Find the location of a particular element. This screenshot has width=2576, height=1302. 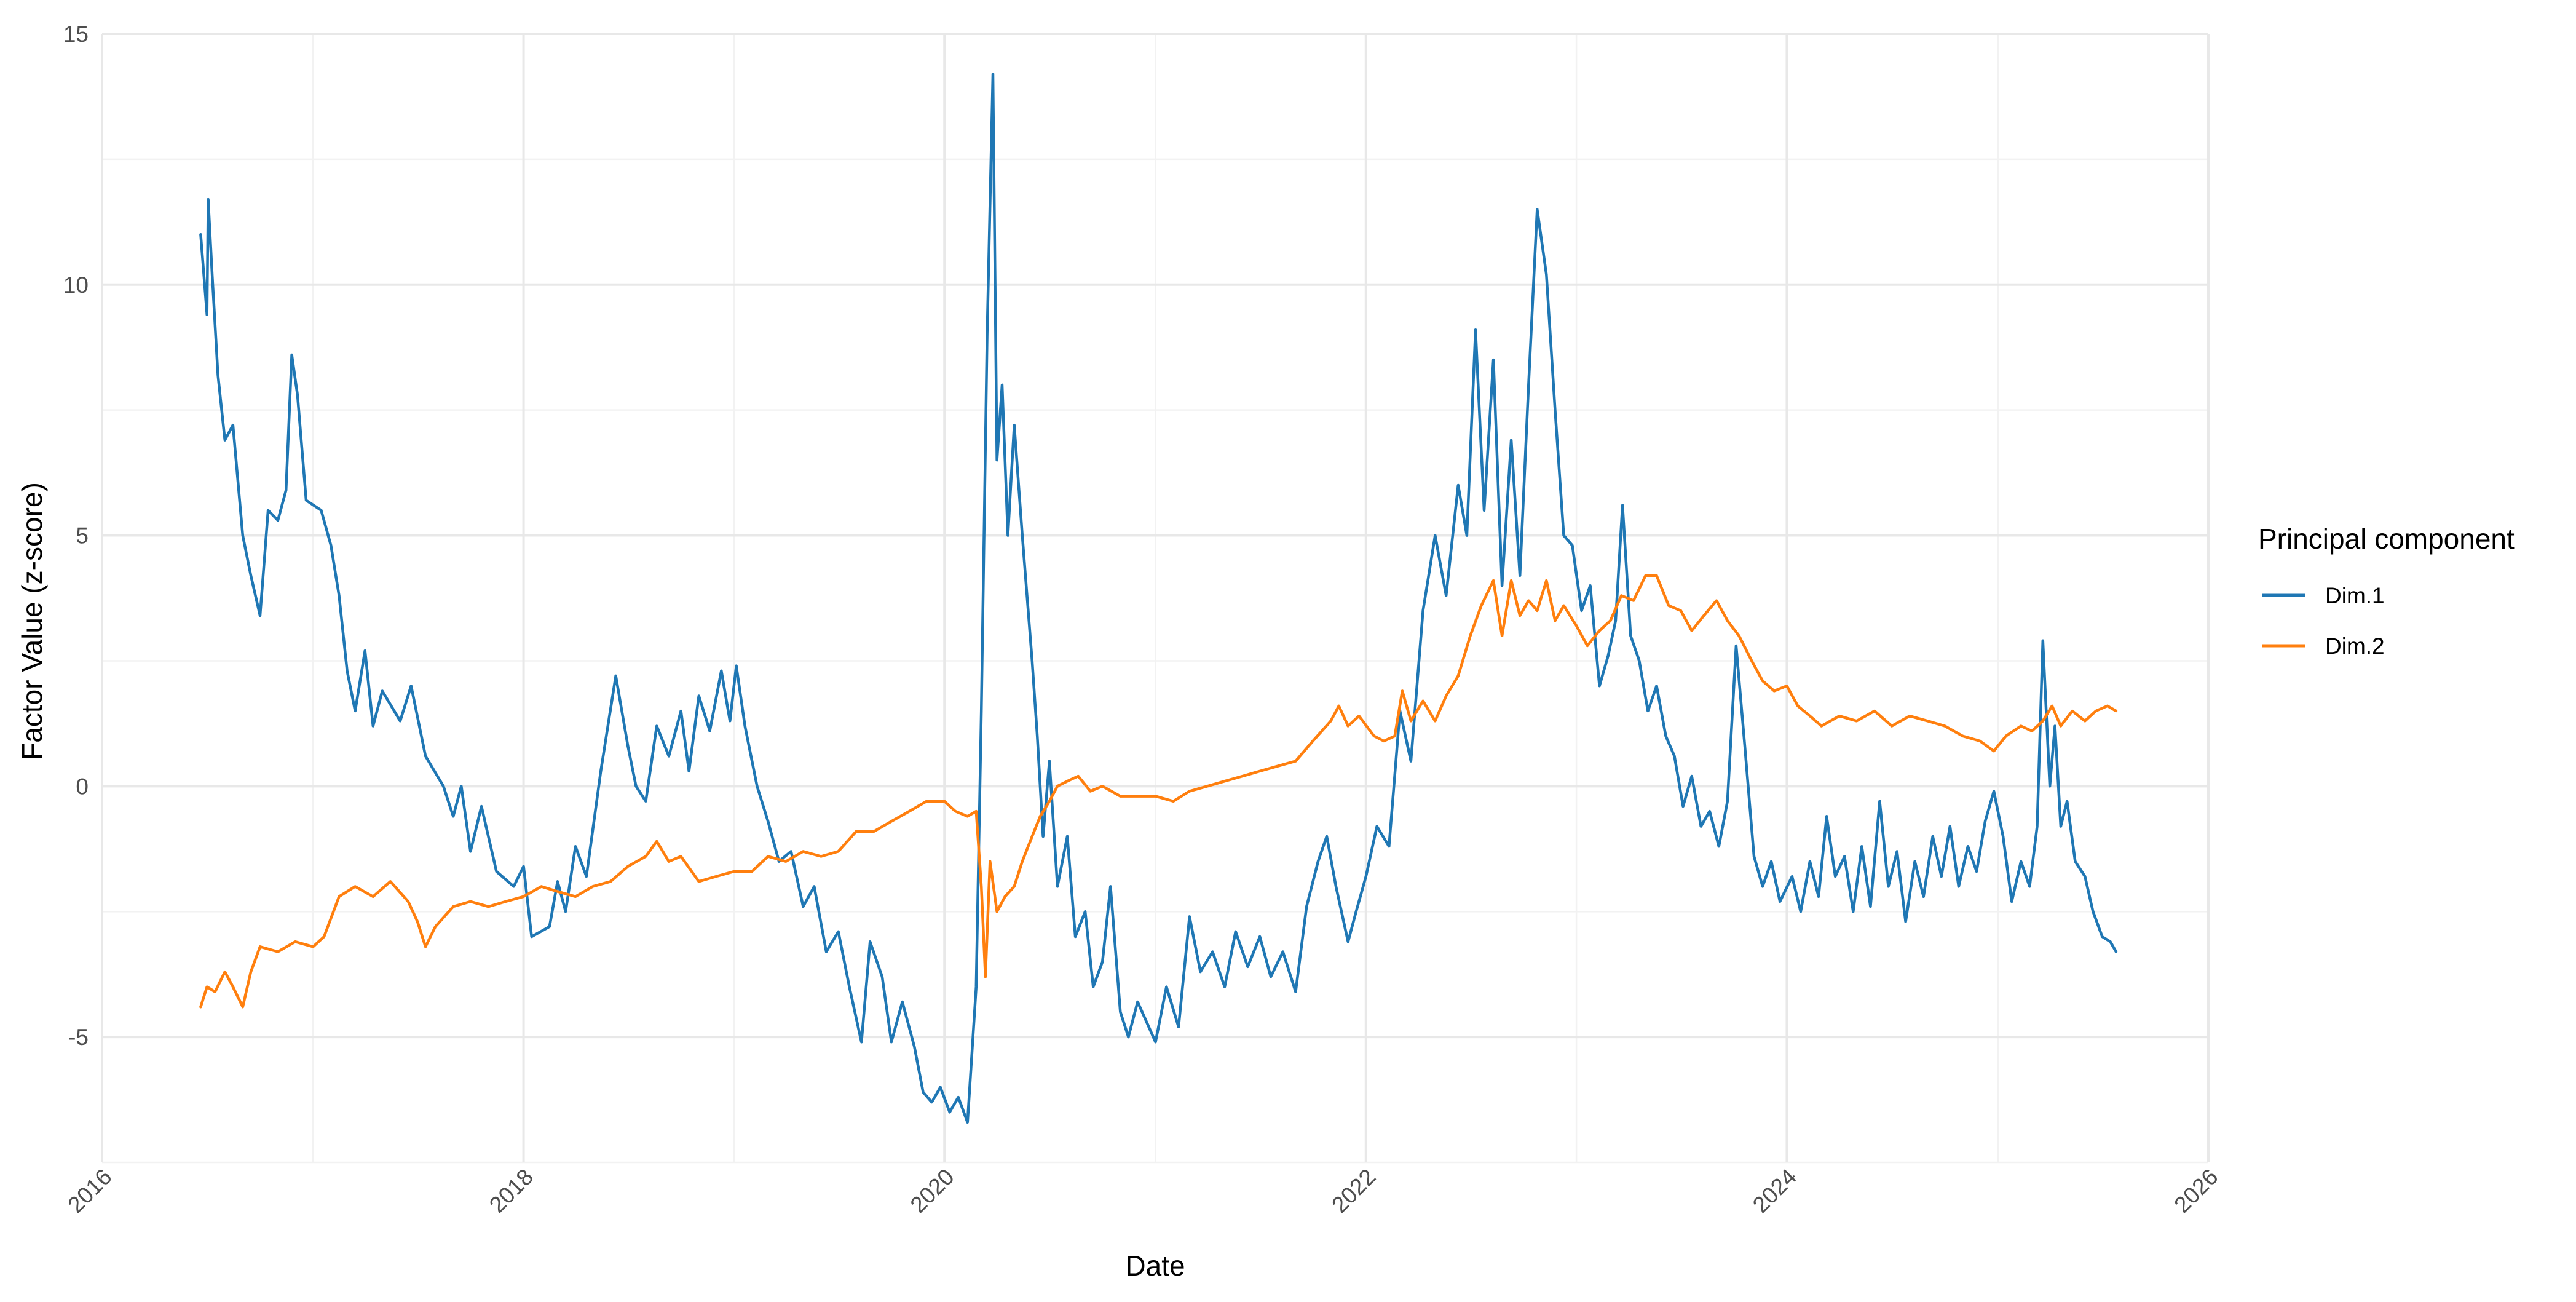

y-tick-label: 0 is located at coordinates (83, 786).